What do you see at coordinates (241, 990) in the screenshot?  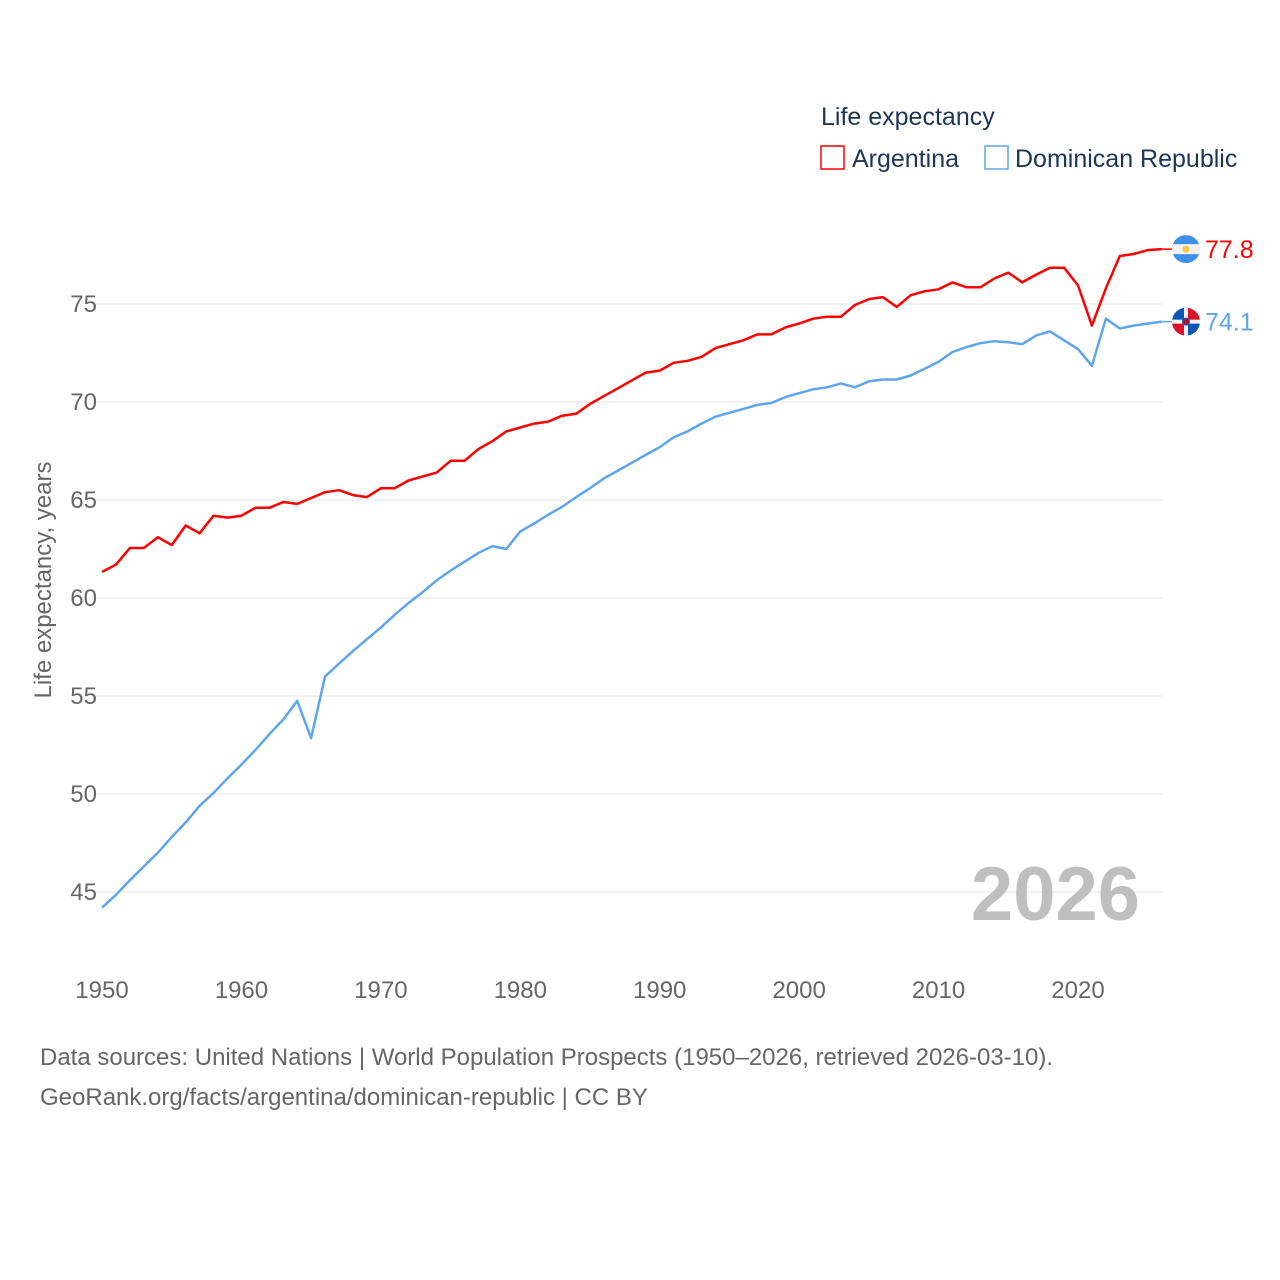 I see `x-tick-label: 1960` at bounding box center [241, 990].